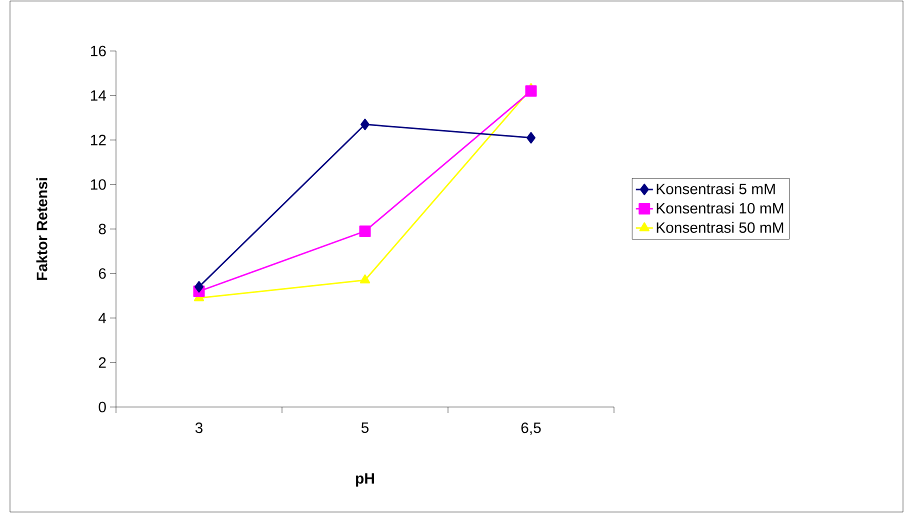 This screenshot has height=516, width=904. Describe the element at coordinates (365, 427) in the screenshot. I see `x-tick-label: 5` at that location.